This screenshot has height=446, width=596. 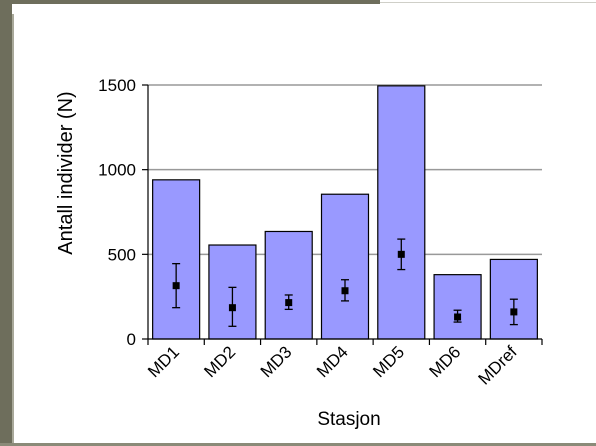 I want to click on mean-marker-MD1, so click(x=176, y=286).